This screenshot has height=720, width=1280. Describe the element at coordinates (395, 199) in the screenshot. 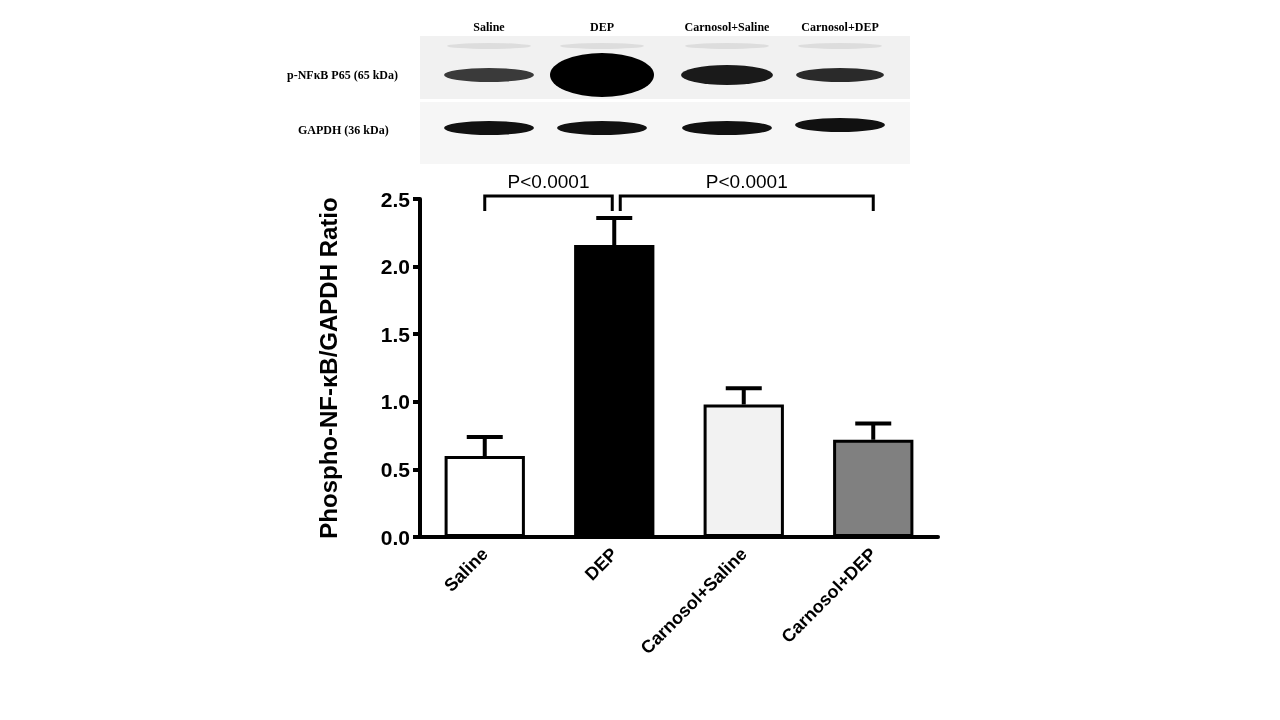

I see `y-tick-label: 2.5` at that location.